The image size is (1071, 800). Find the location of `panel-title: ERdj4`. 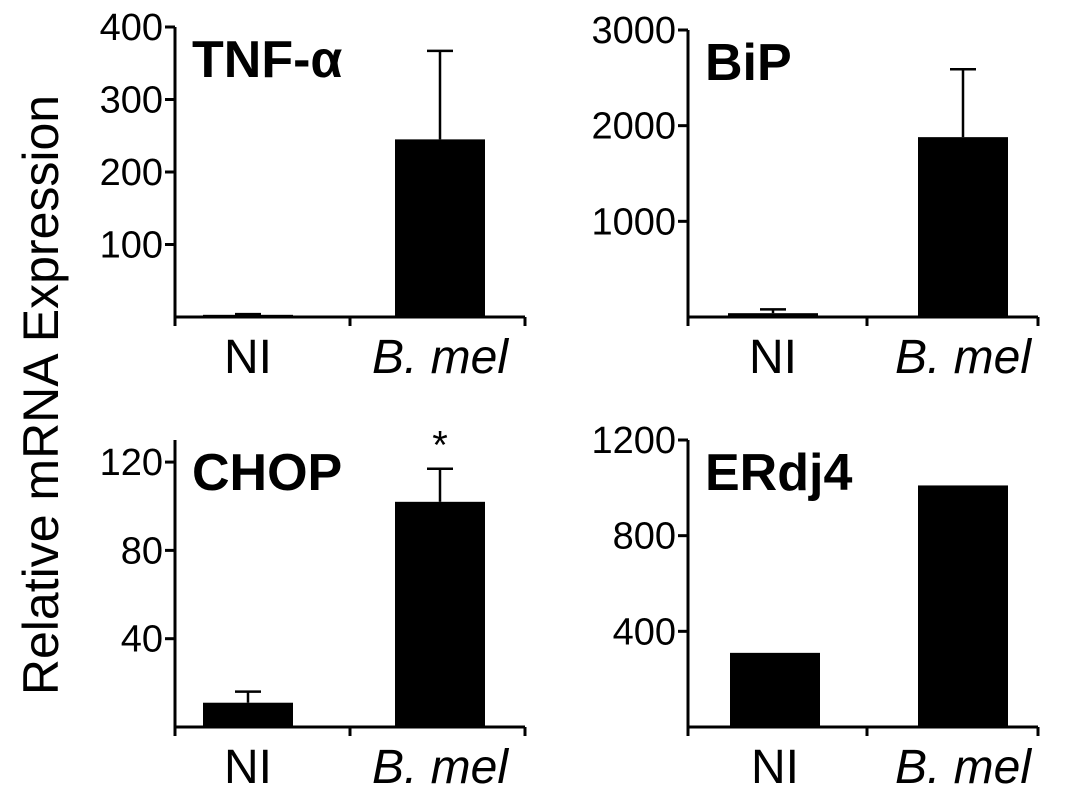

panel-title: ERdj4 is located at coordinates (778, 473).